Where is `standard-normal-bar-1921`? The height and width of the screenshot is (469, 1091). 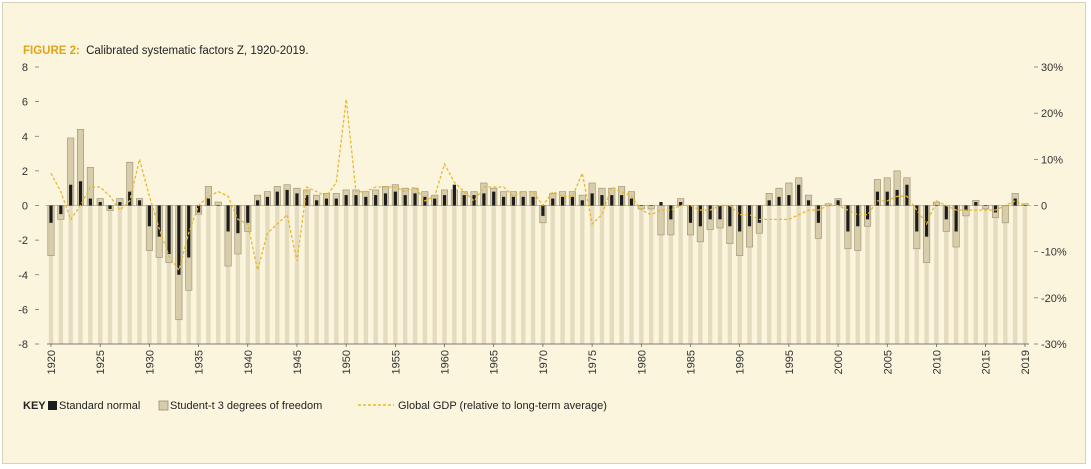 standard-normal-bar-1921 is located at coordinates (61, 210).